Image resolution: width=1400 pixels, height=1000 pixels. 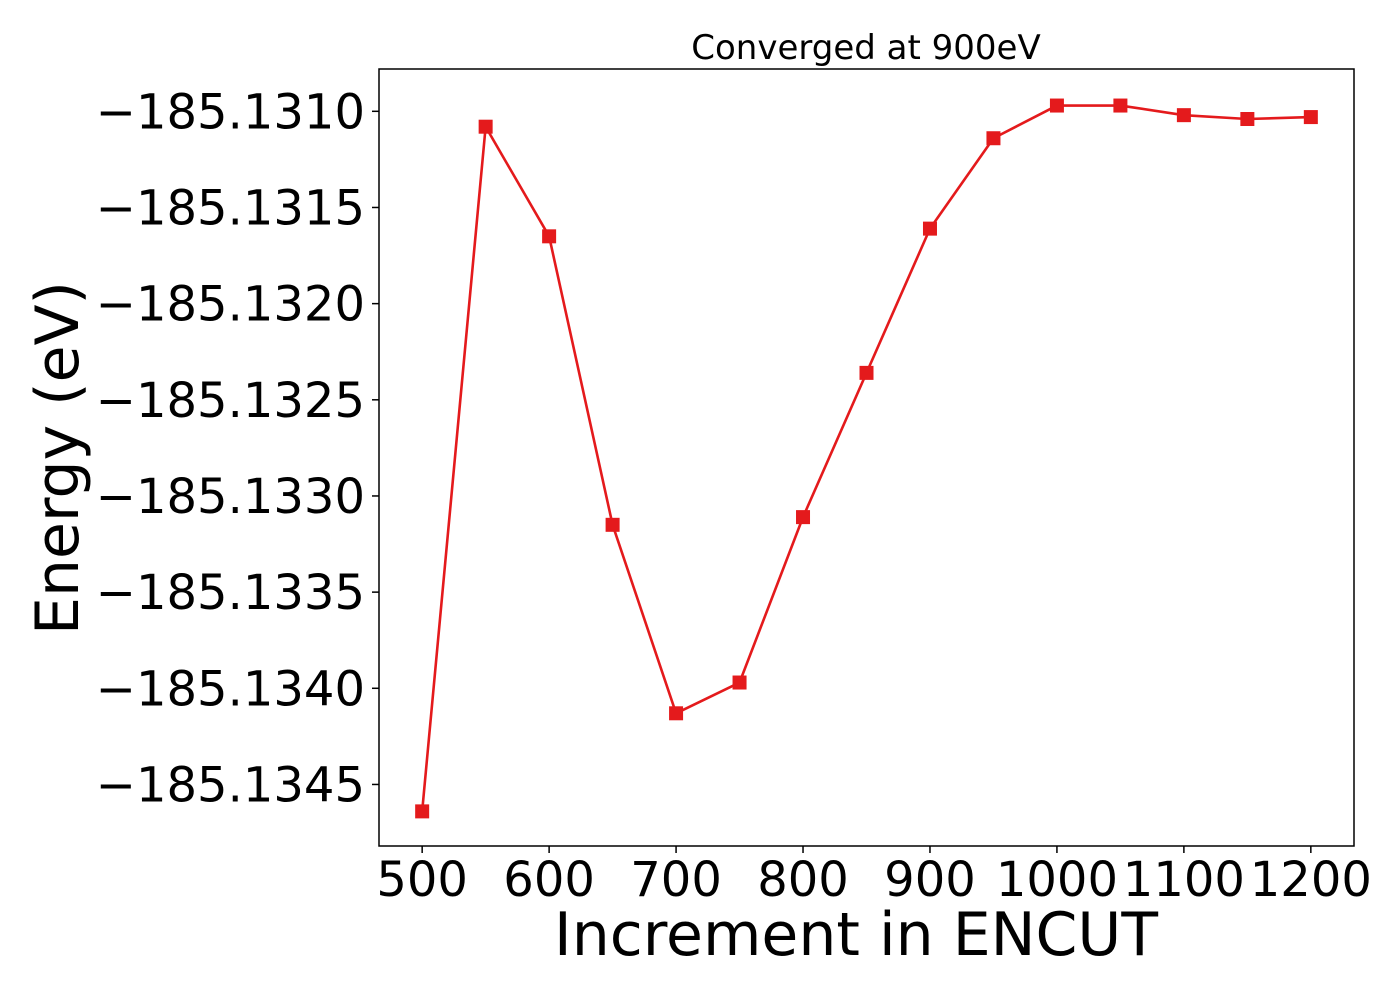 I want to click on x-tick-label: 600, so click(x=549, y=880).